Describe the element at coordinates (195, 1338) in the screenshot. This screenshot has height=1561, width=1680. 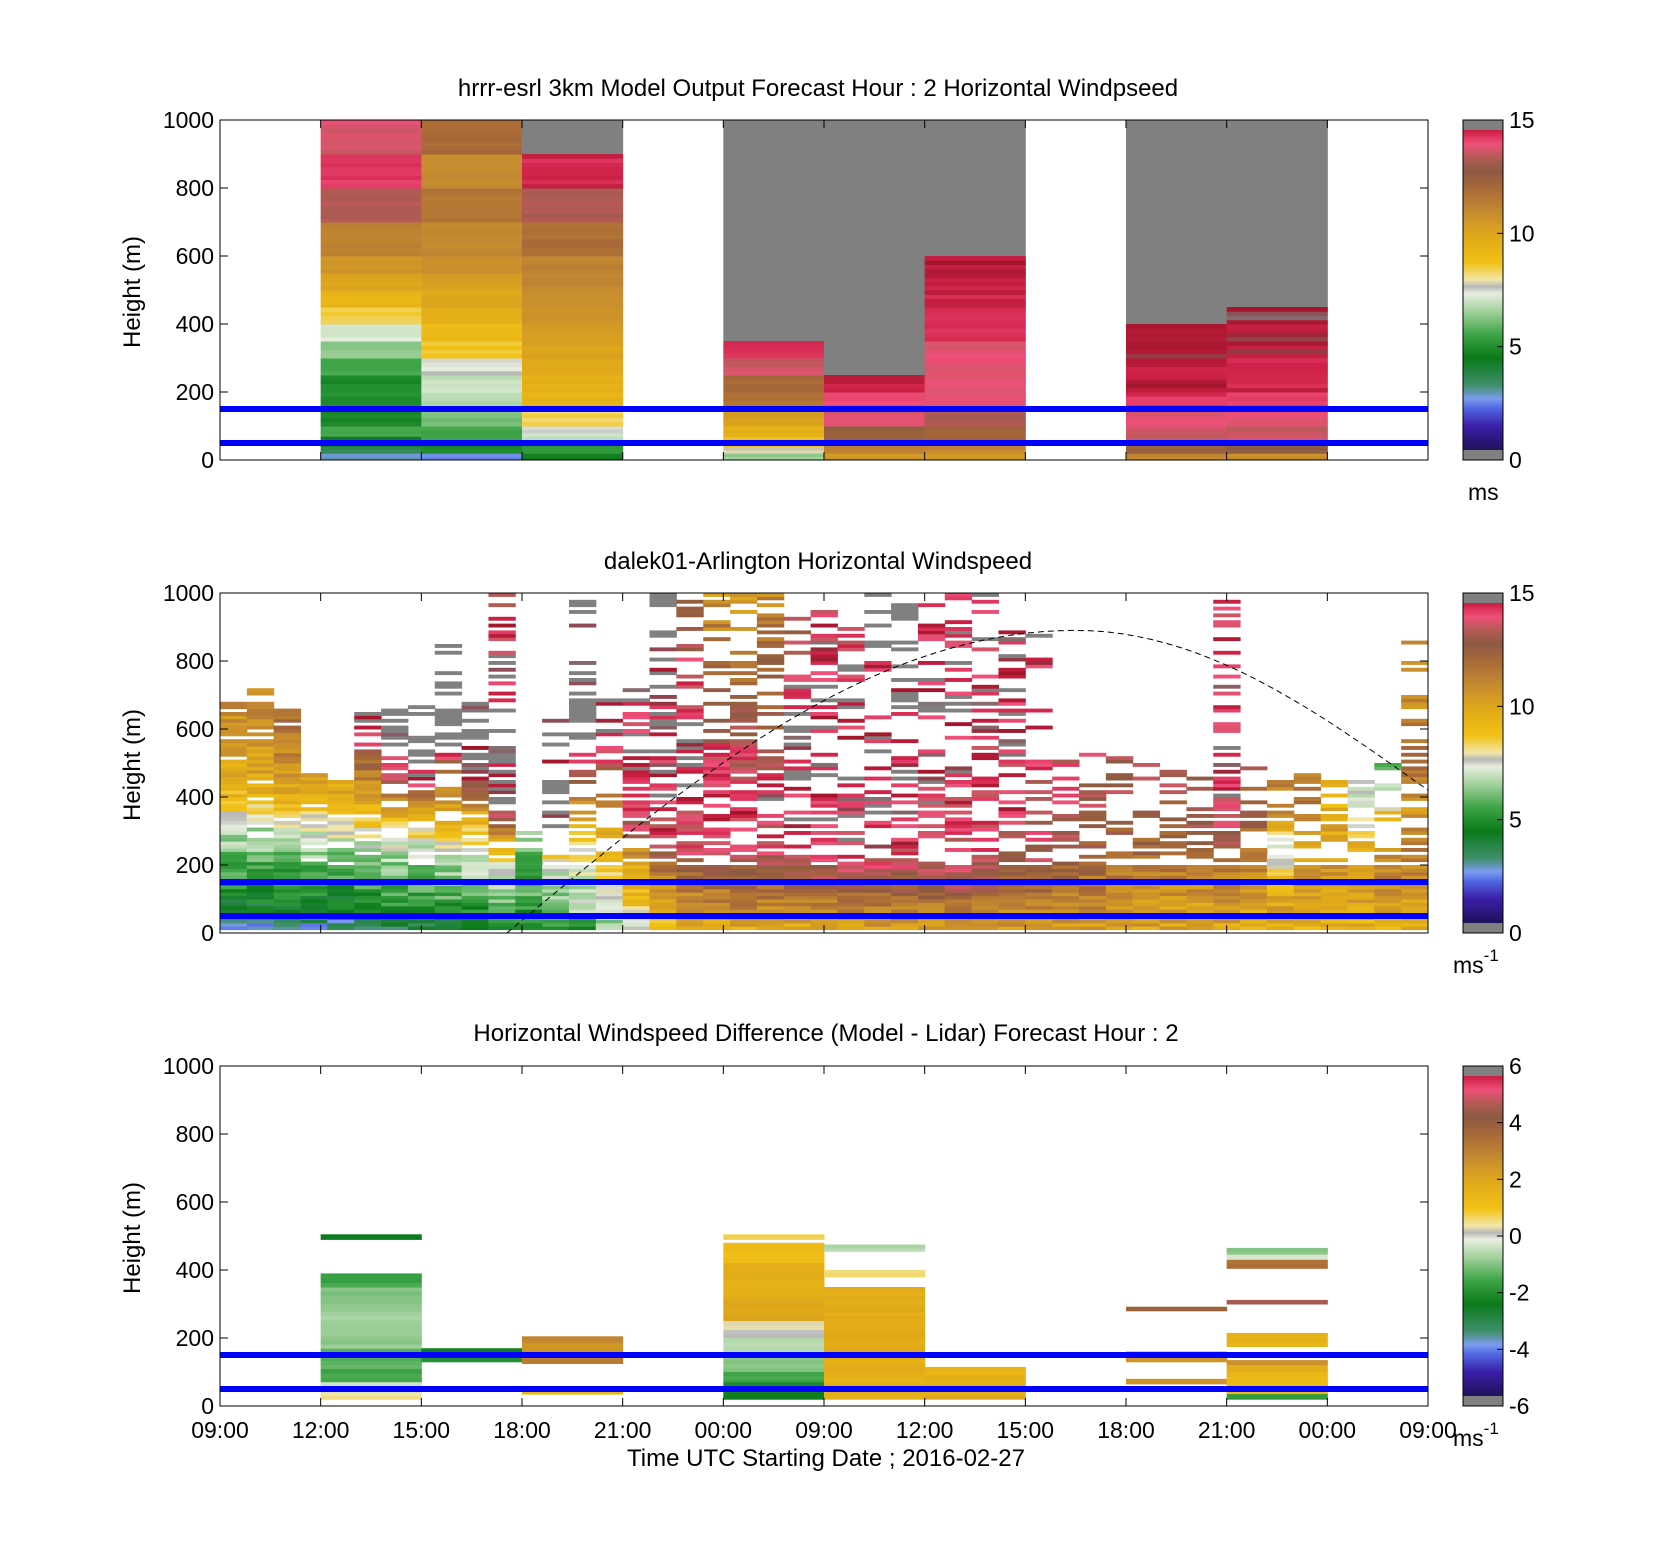
I see `y-tick-label: 200` at that location.